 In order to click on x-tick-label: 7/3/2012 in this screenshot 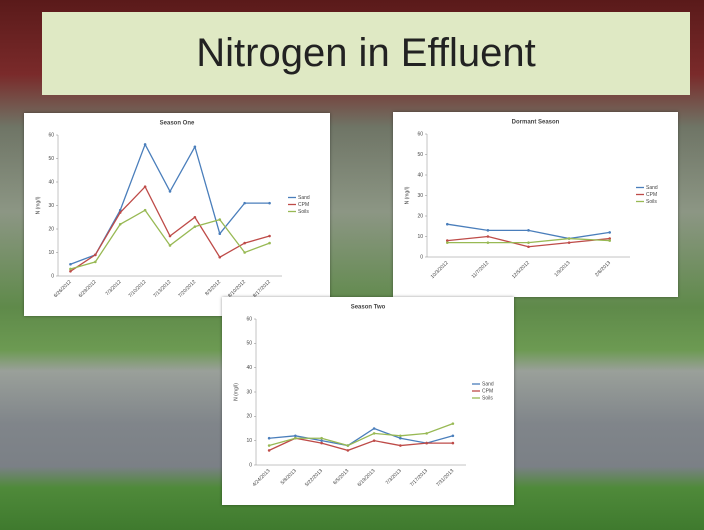, I will do `click(114, 288)`.